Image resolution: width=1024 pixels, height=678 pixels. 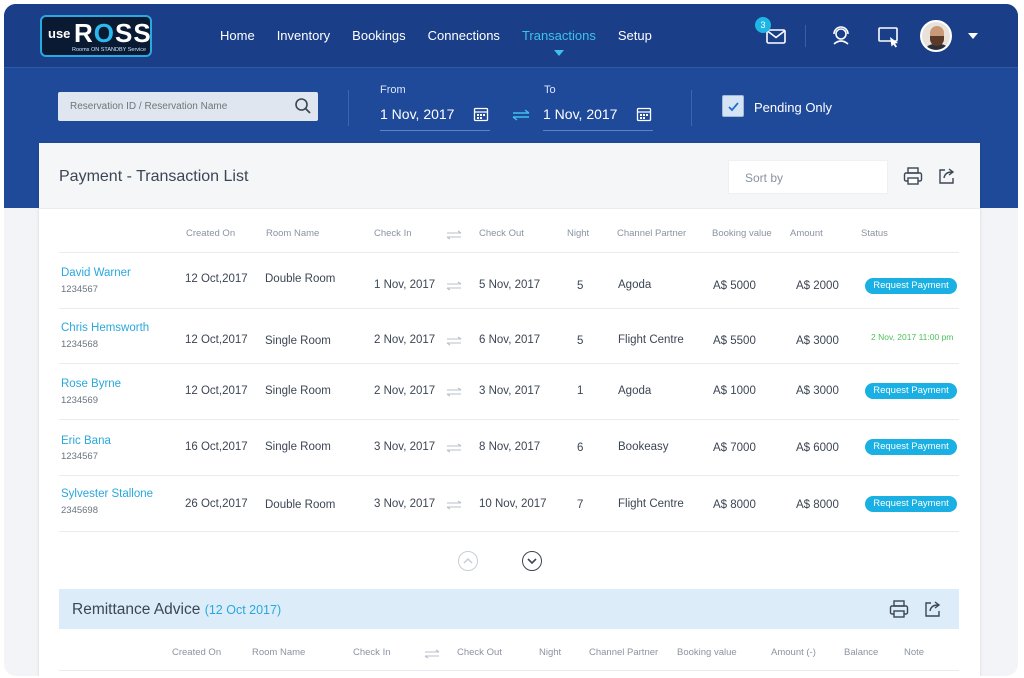 I want to click on nav-item-bookings: Bookings, so click(x=379, y=35).